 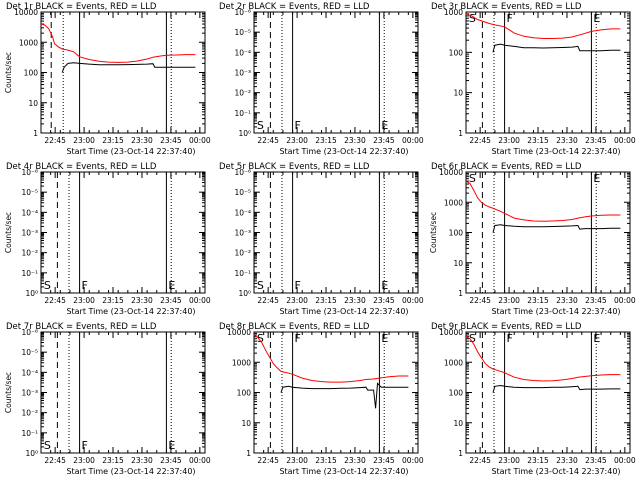 What do you see at coordinates (31, 73) in the screenshot?
I see `y-tick-label: 100` at bounding box center [31, 73].